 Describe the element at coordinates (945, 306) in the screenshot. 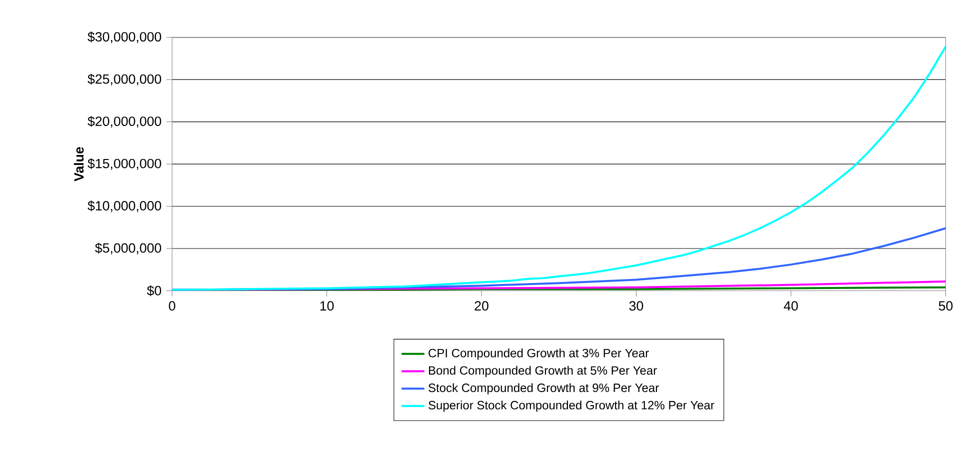

I see `x-tick-label: 50` at that location.